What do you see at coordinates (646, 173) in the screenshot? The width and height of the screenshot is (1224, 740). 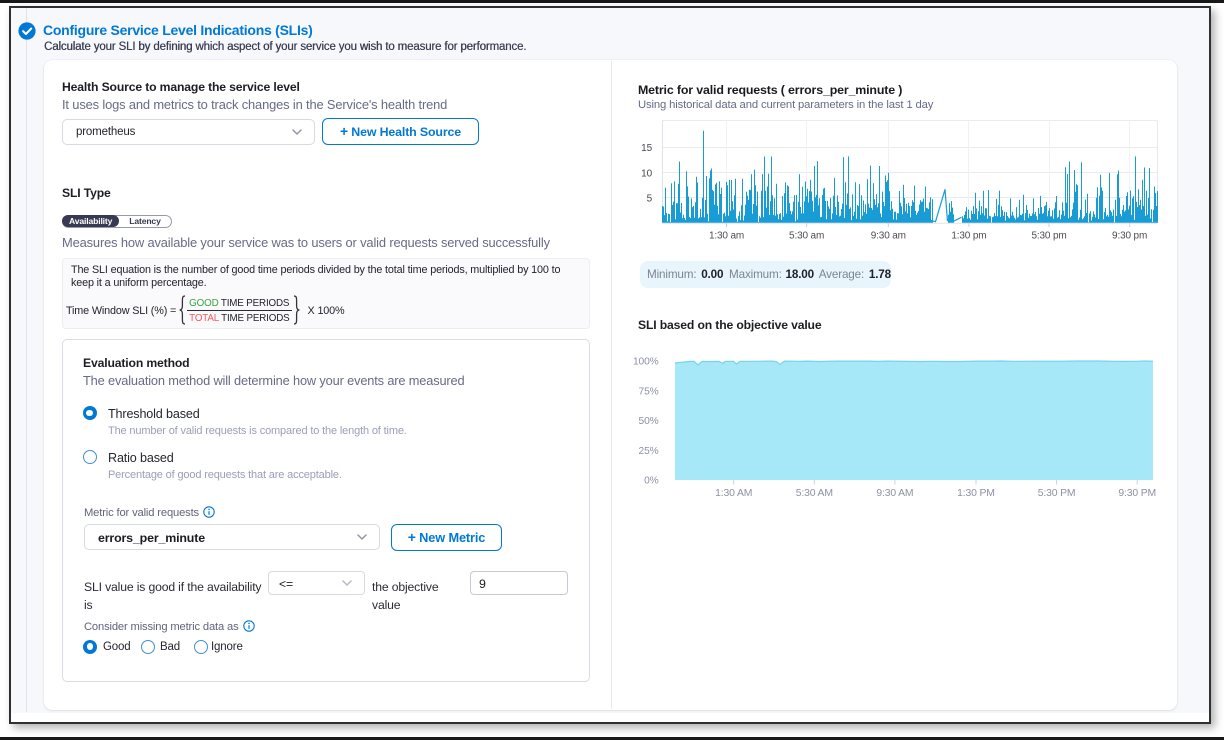 I see `svg-text: 10` at bounding box center [646, 173].